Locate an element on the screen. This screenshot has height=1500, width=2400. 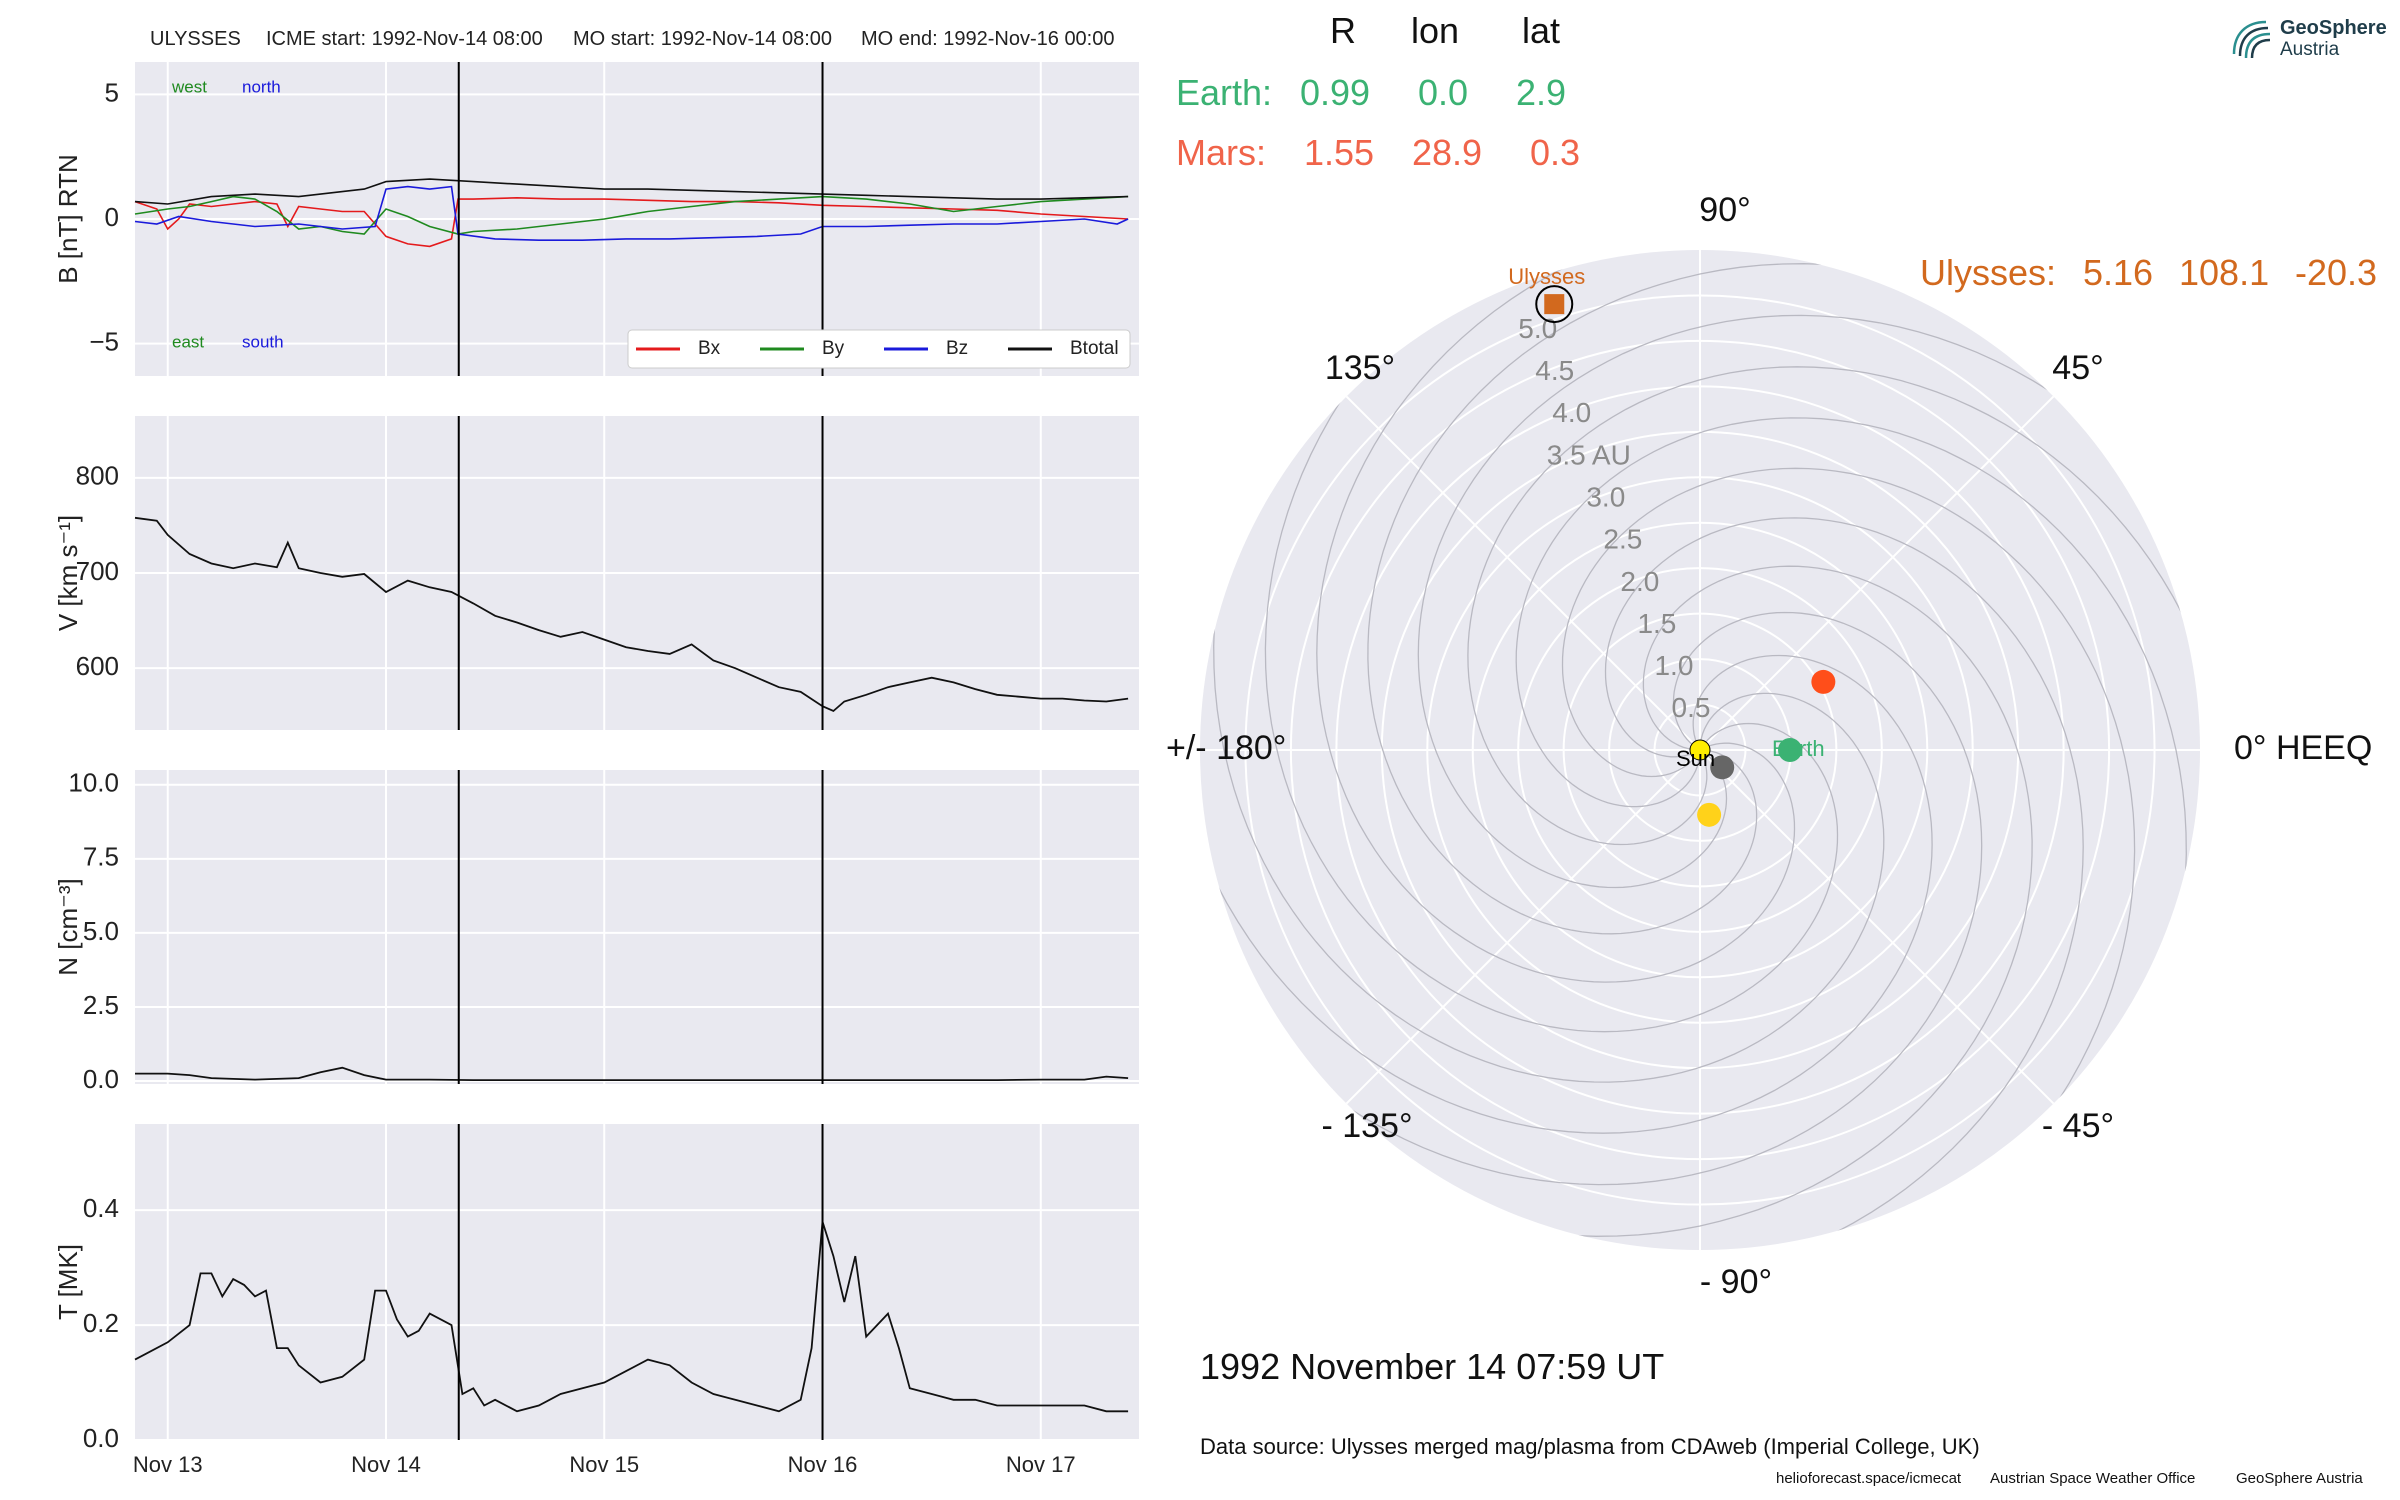
sun-marker is located at coordinates (1700, 750).